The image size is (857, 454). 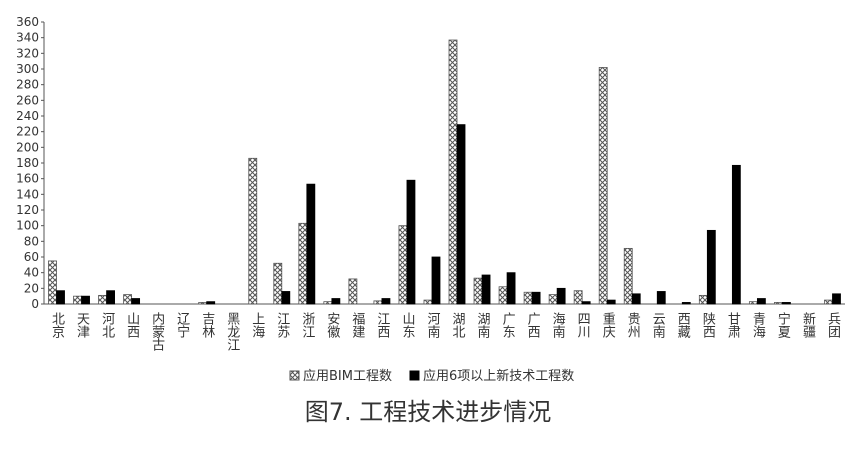 I want to click on y-tick-label: 220, so click(x=27, y=132).